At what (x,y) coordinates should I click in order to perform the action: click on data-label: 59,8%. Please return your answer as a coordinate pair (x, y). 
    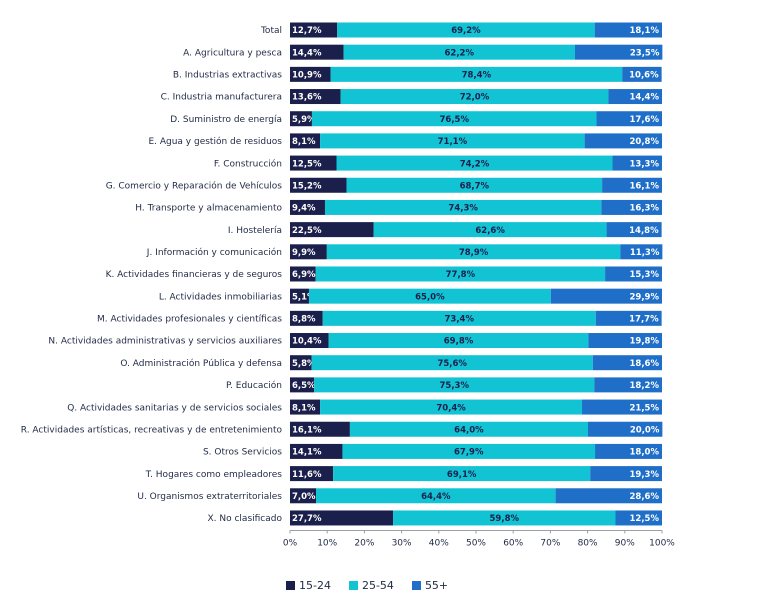
    Looking at the image, I should click on (505, 519).